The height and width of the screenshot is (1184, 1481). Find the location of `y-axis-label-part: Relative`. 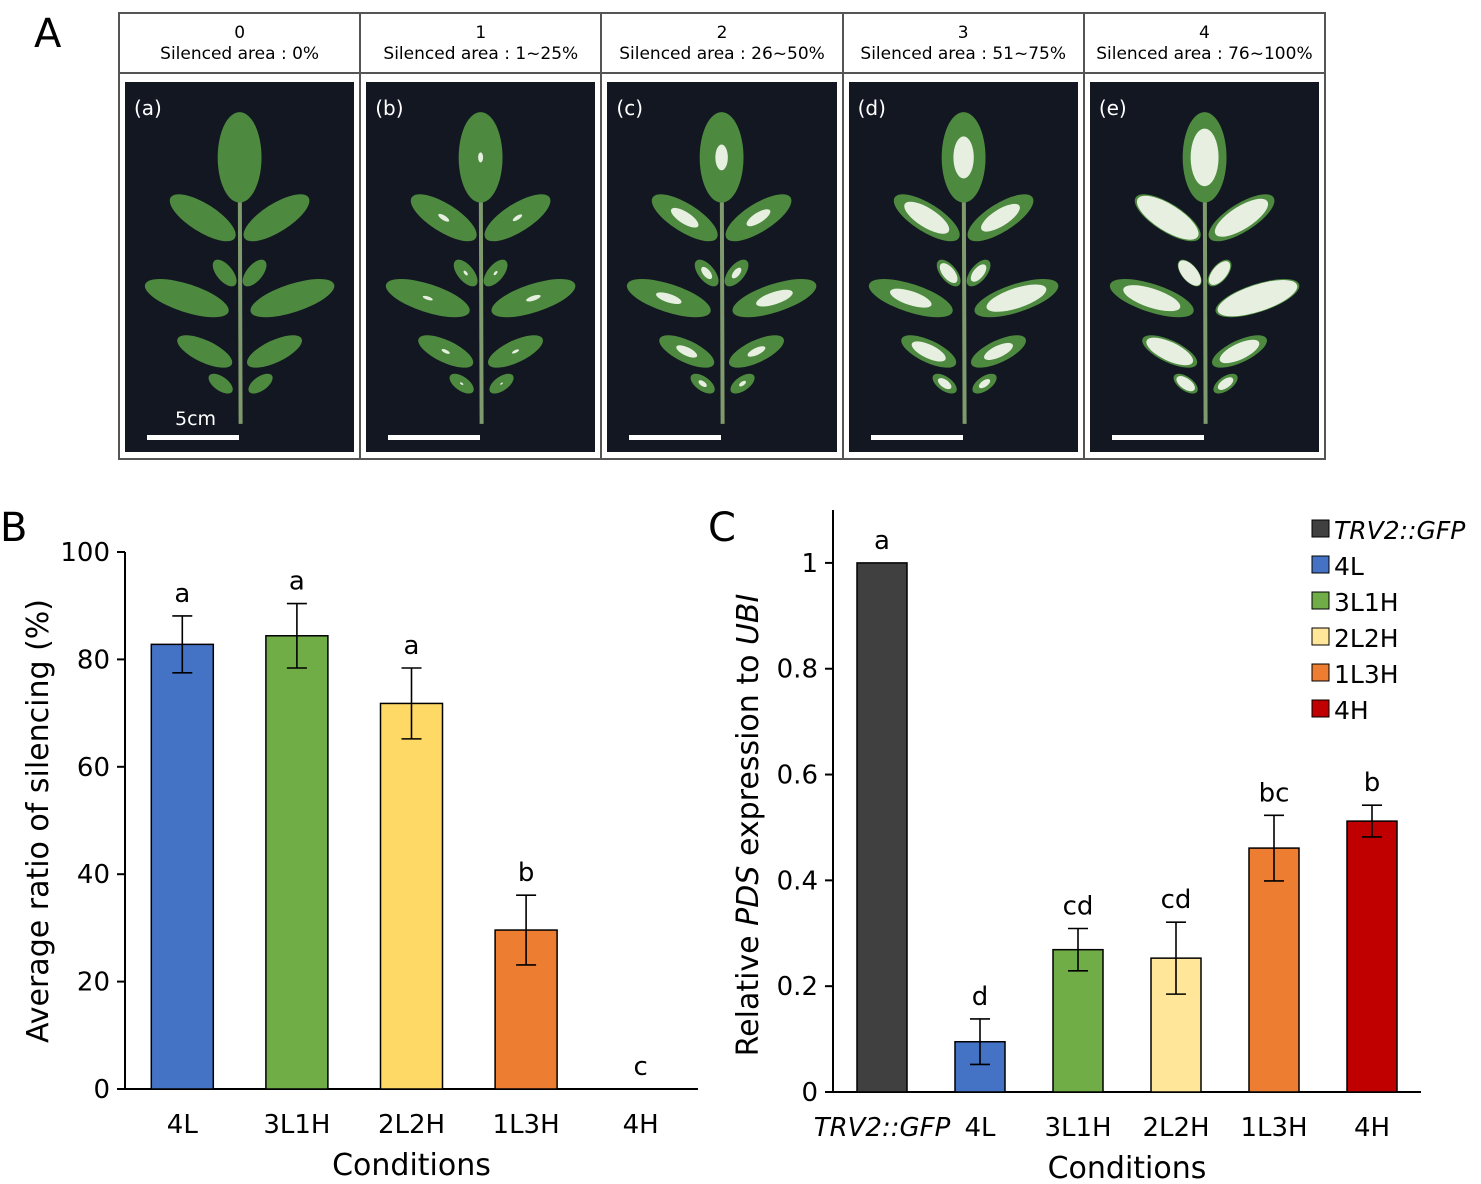

y-axis-label-part: Relative is located at coordinates (748, 991).